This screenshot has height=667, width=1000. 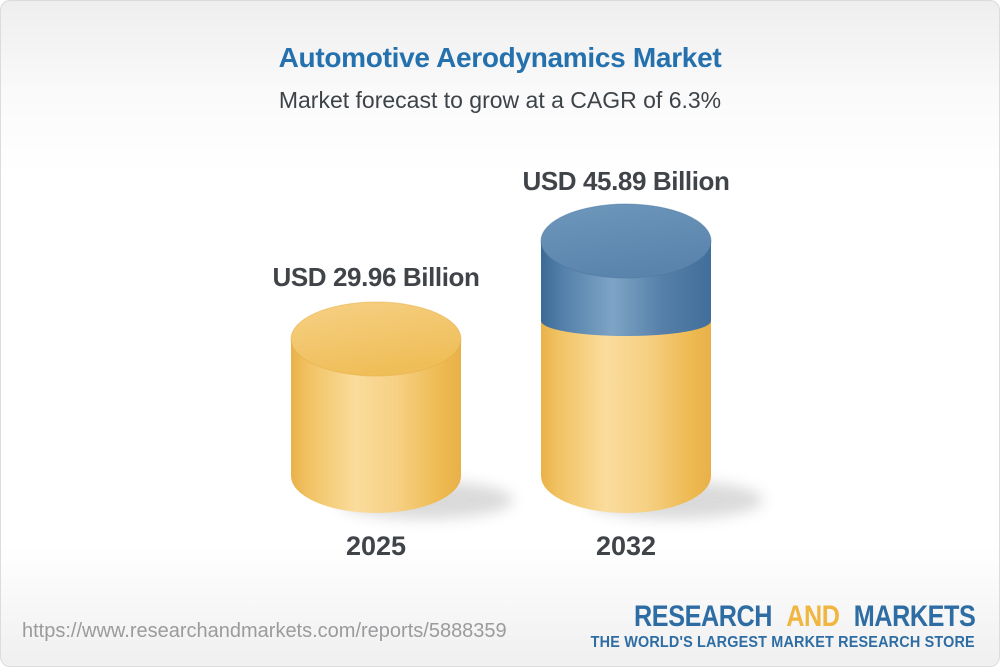 What do you see at coordinates (626, 417) in the screenshot?
I see `bar-2032-base-segment` at bounding box center [626, 417].